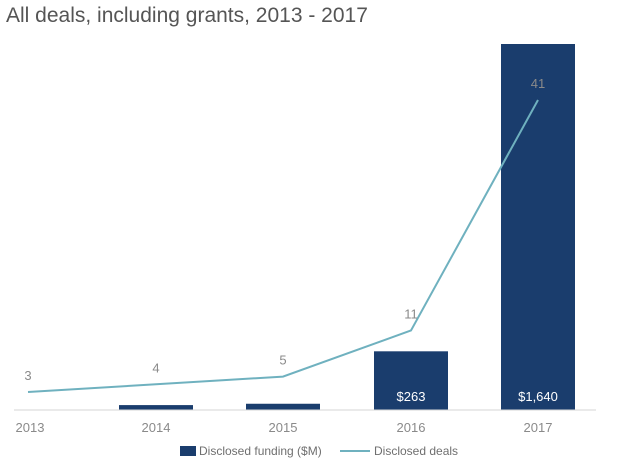 Image resolution: width=640 pixels, height=466 pixels. I want to click on bar-2016, so click(411, 380).